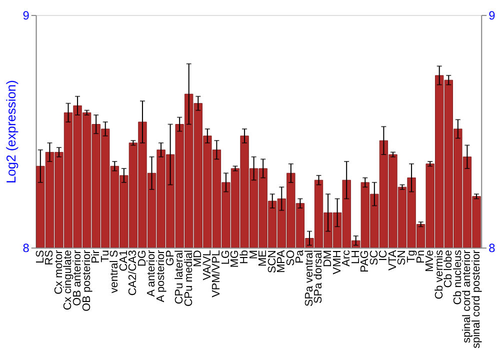 Image resolution: width=500 pixels, height=350 pixels. What do you see at coordinates (318, 277) in the screenshot?
I see `x-tick-label: SPa dorsal` at bounding box center [318, 277].